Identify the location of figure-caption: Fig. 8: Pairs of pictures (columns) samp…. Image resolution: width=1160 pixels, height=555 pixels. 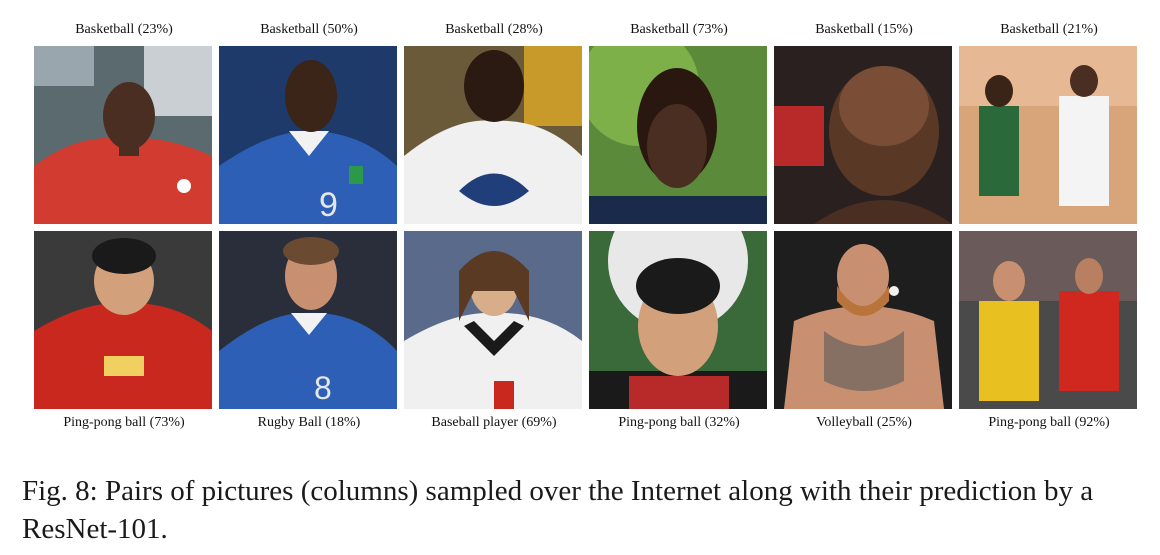
(558, 510).